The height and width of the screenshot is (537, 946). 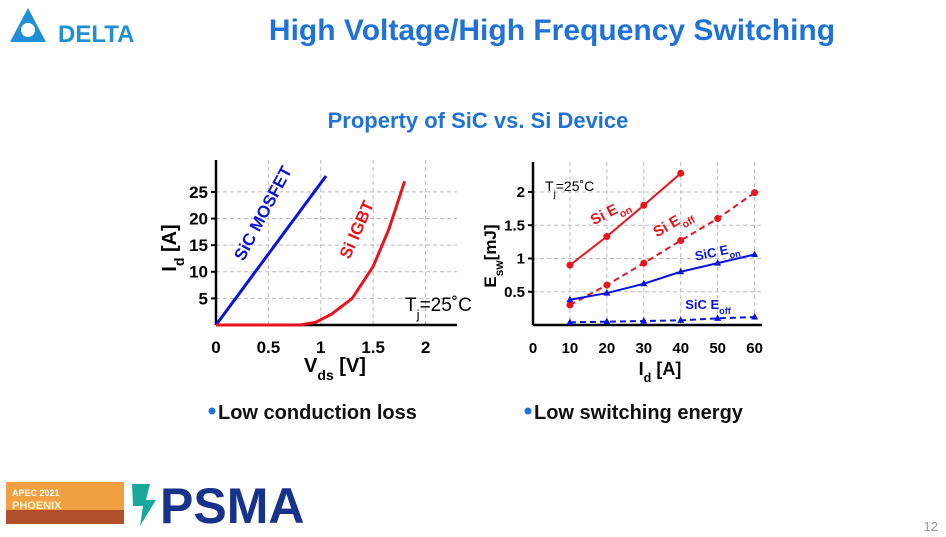 I want to click on x-tick-label: 30, so click(x=643, y=348).